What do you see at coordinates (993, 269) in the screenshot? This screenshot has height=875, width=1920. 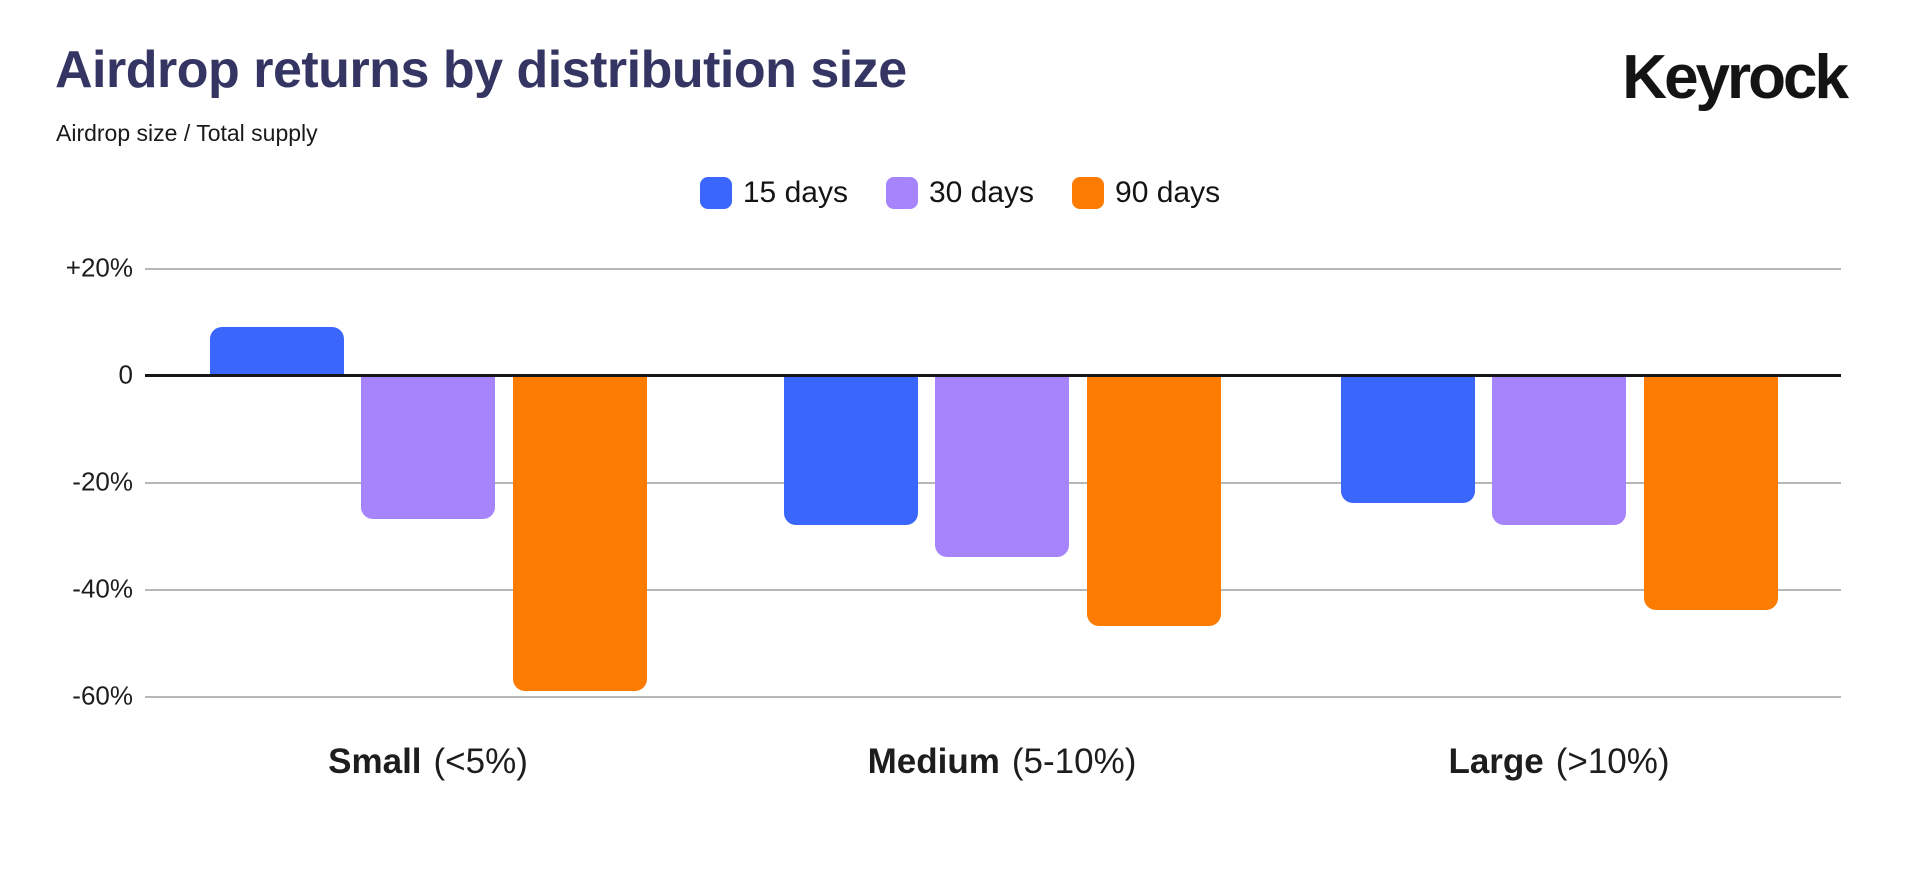 I see `gridline-+20%` at bounding box center [993, 269].